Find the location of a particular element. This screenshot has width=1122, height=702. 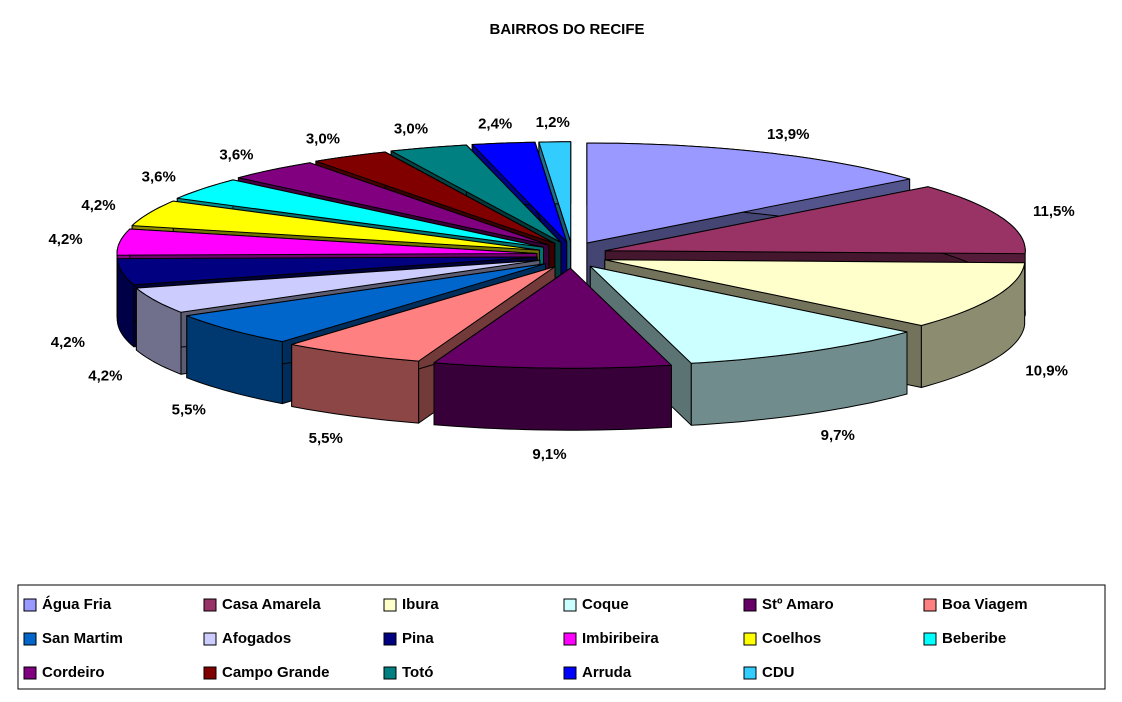

chart-title: BAIRROS DO RECIFE is located at coordinates (566, 29).